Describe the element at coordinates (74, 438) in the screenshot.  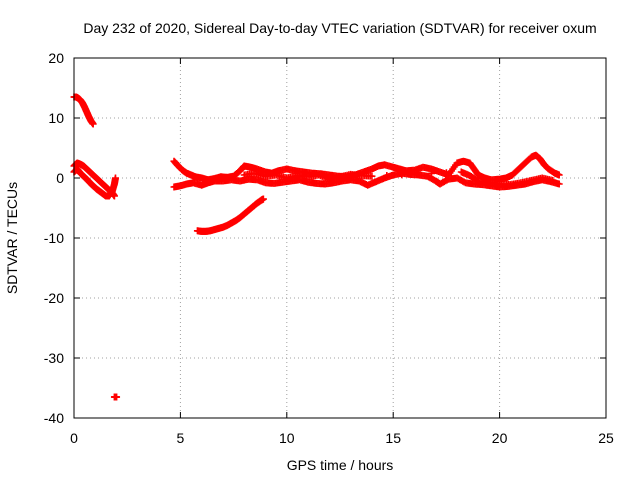
I see `x-tick-label: 0` at that location.